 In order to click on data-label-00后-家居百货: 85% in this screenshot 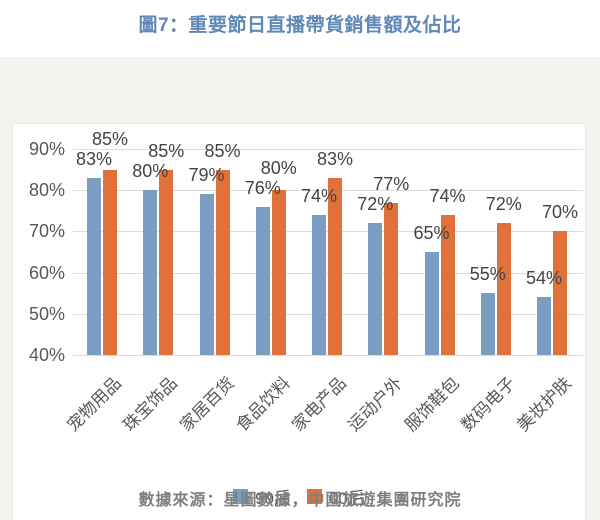, I will do `click(222, 150)`.